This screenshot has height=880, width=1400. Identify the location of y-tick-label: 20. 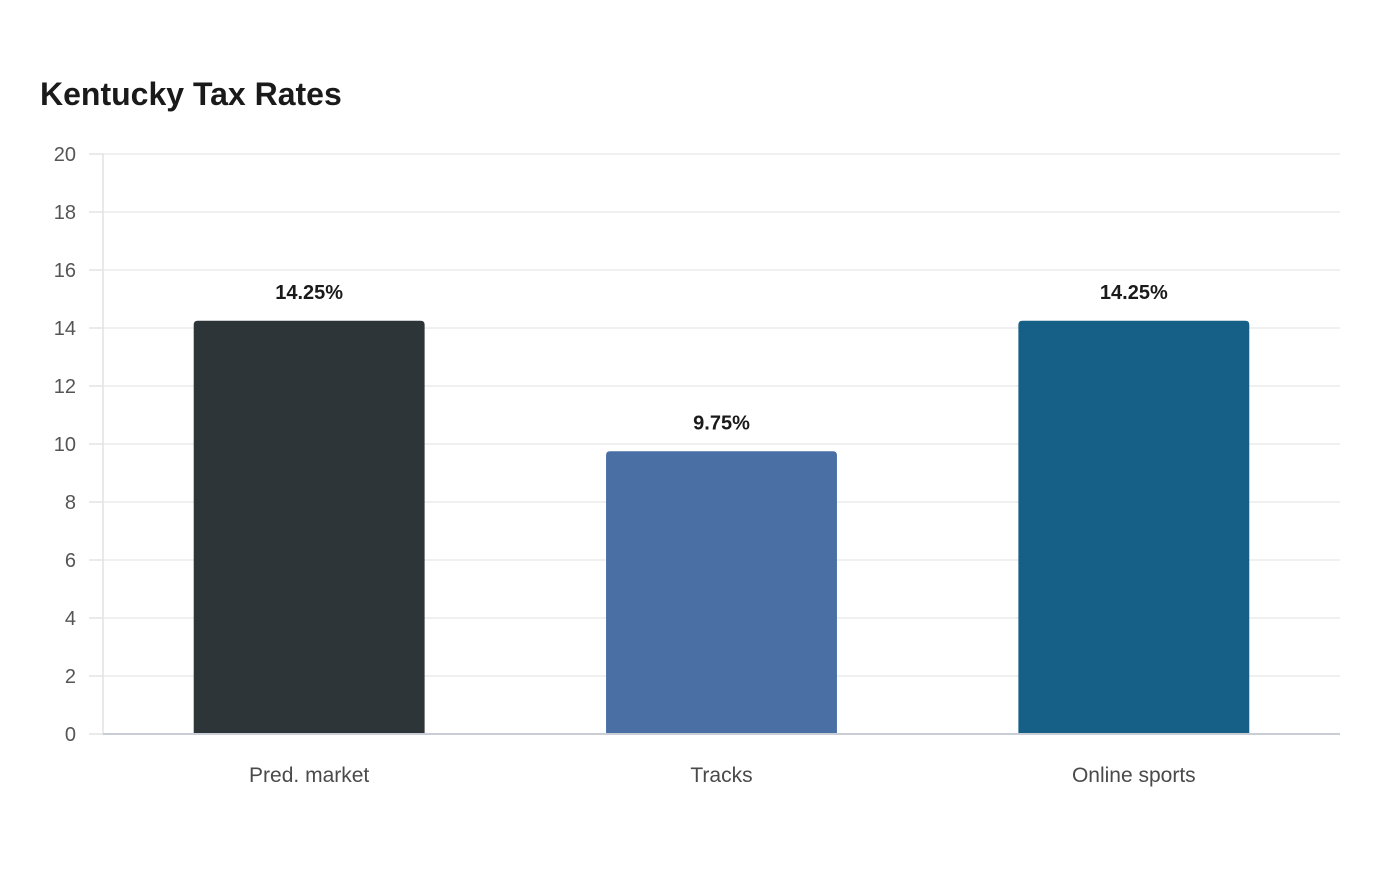
(65, 155).